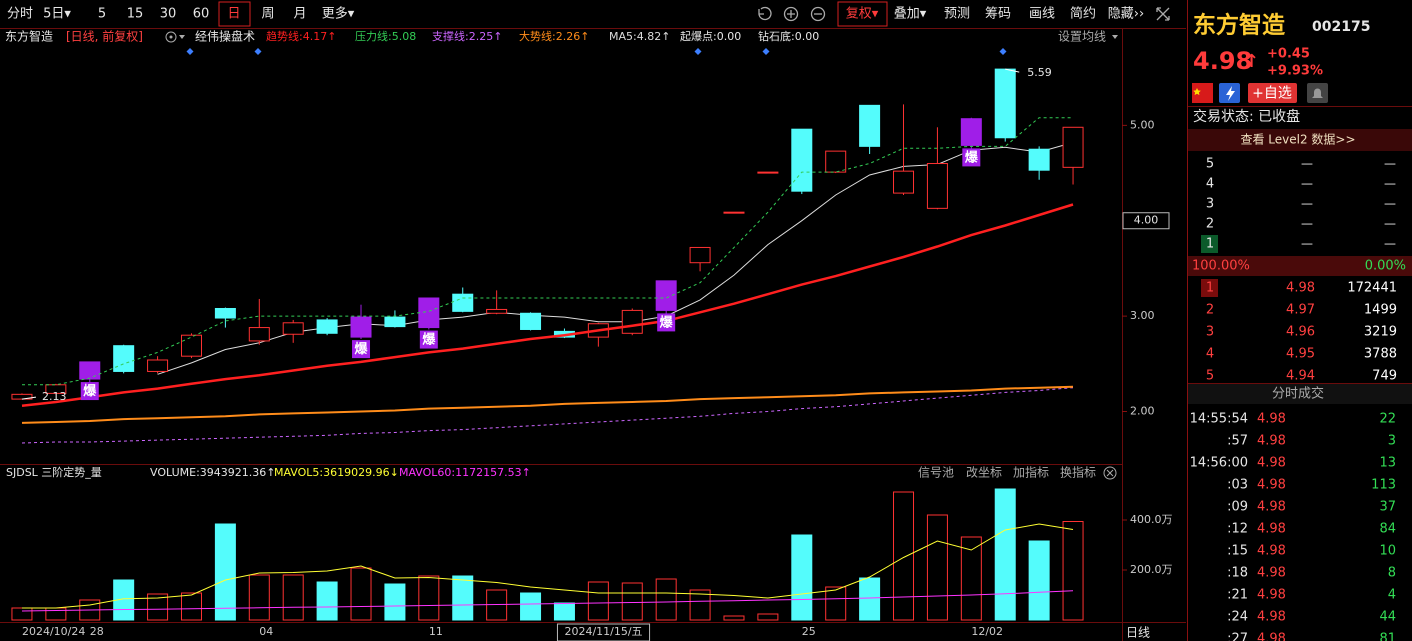 This screenshot has height=641, width=1412. What do you see at coordinates (267, 14) in the screenshot?
I see `toolbar-tab: 周` at bounding box center [267, 14].